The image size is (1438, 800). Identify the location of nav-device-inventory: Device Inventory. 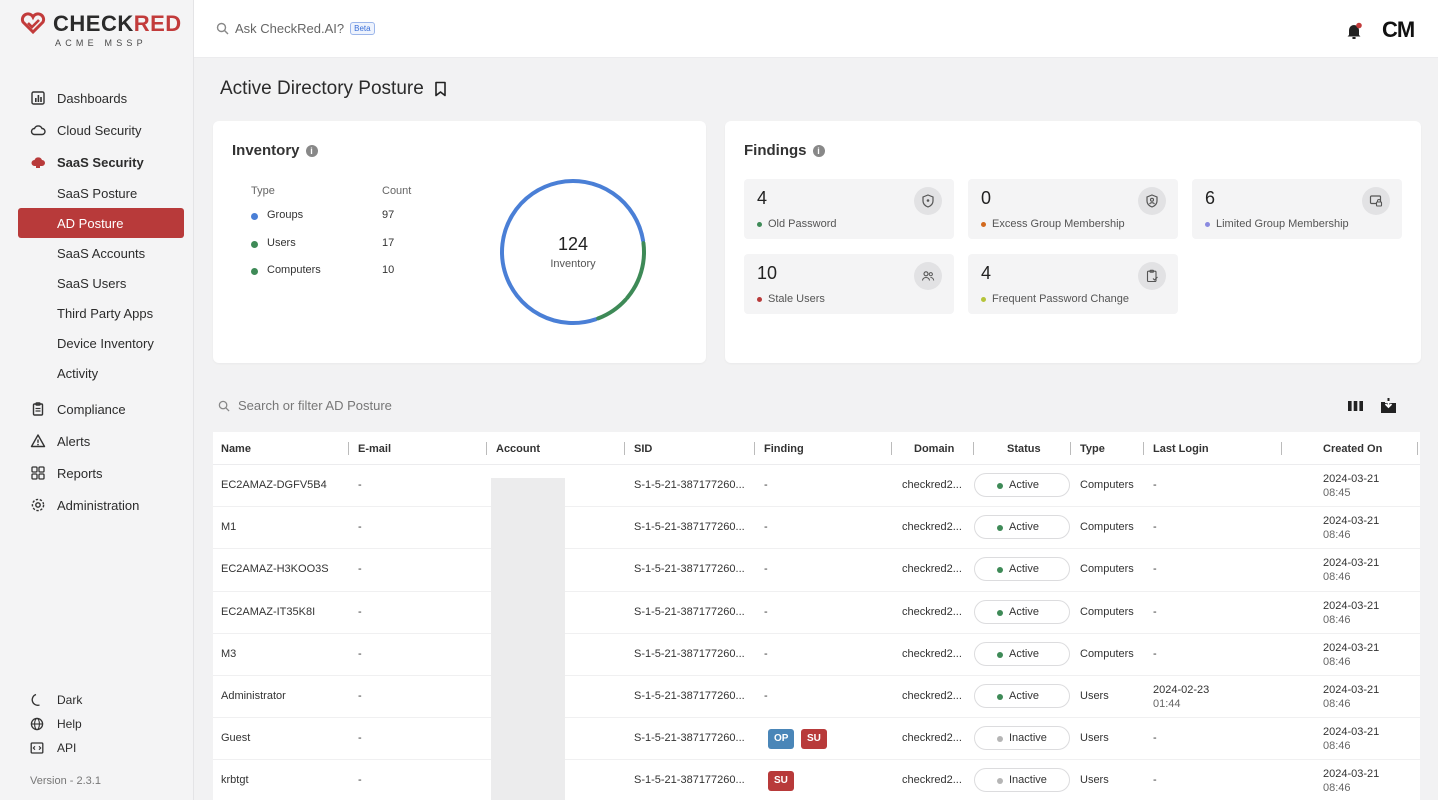
(97, 343).